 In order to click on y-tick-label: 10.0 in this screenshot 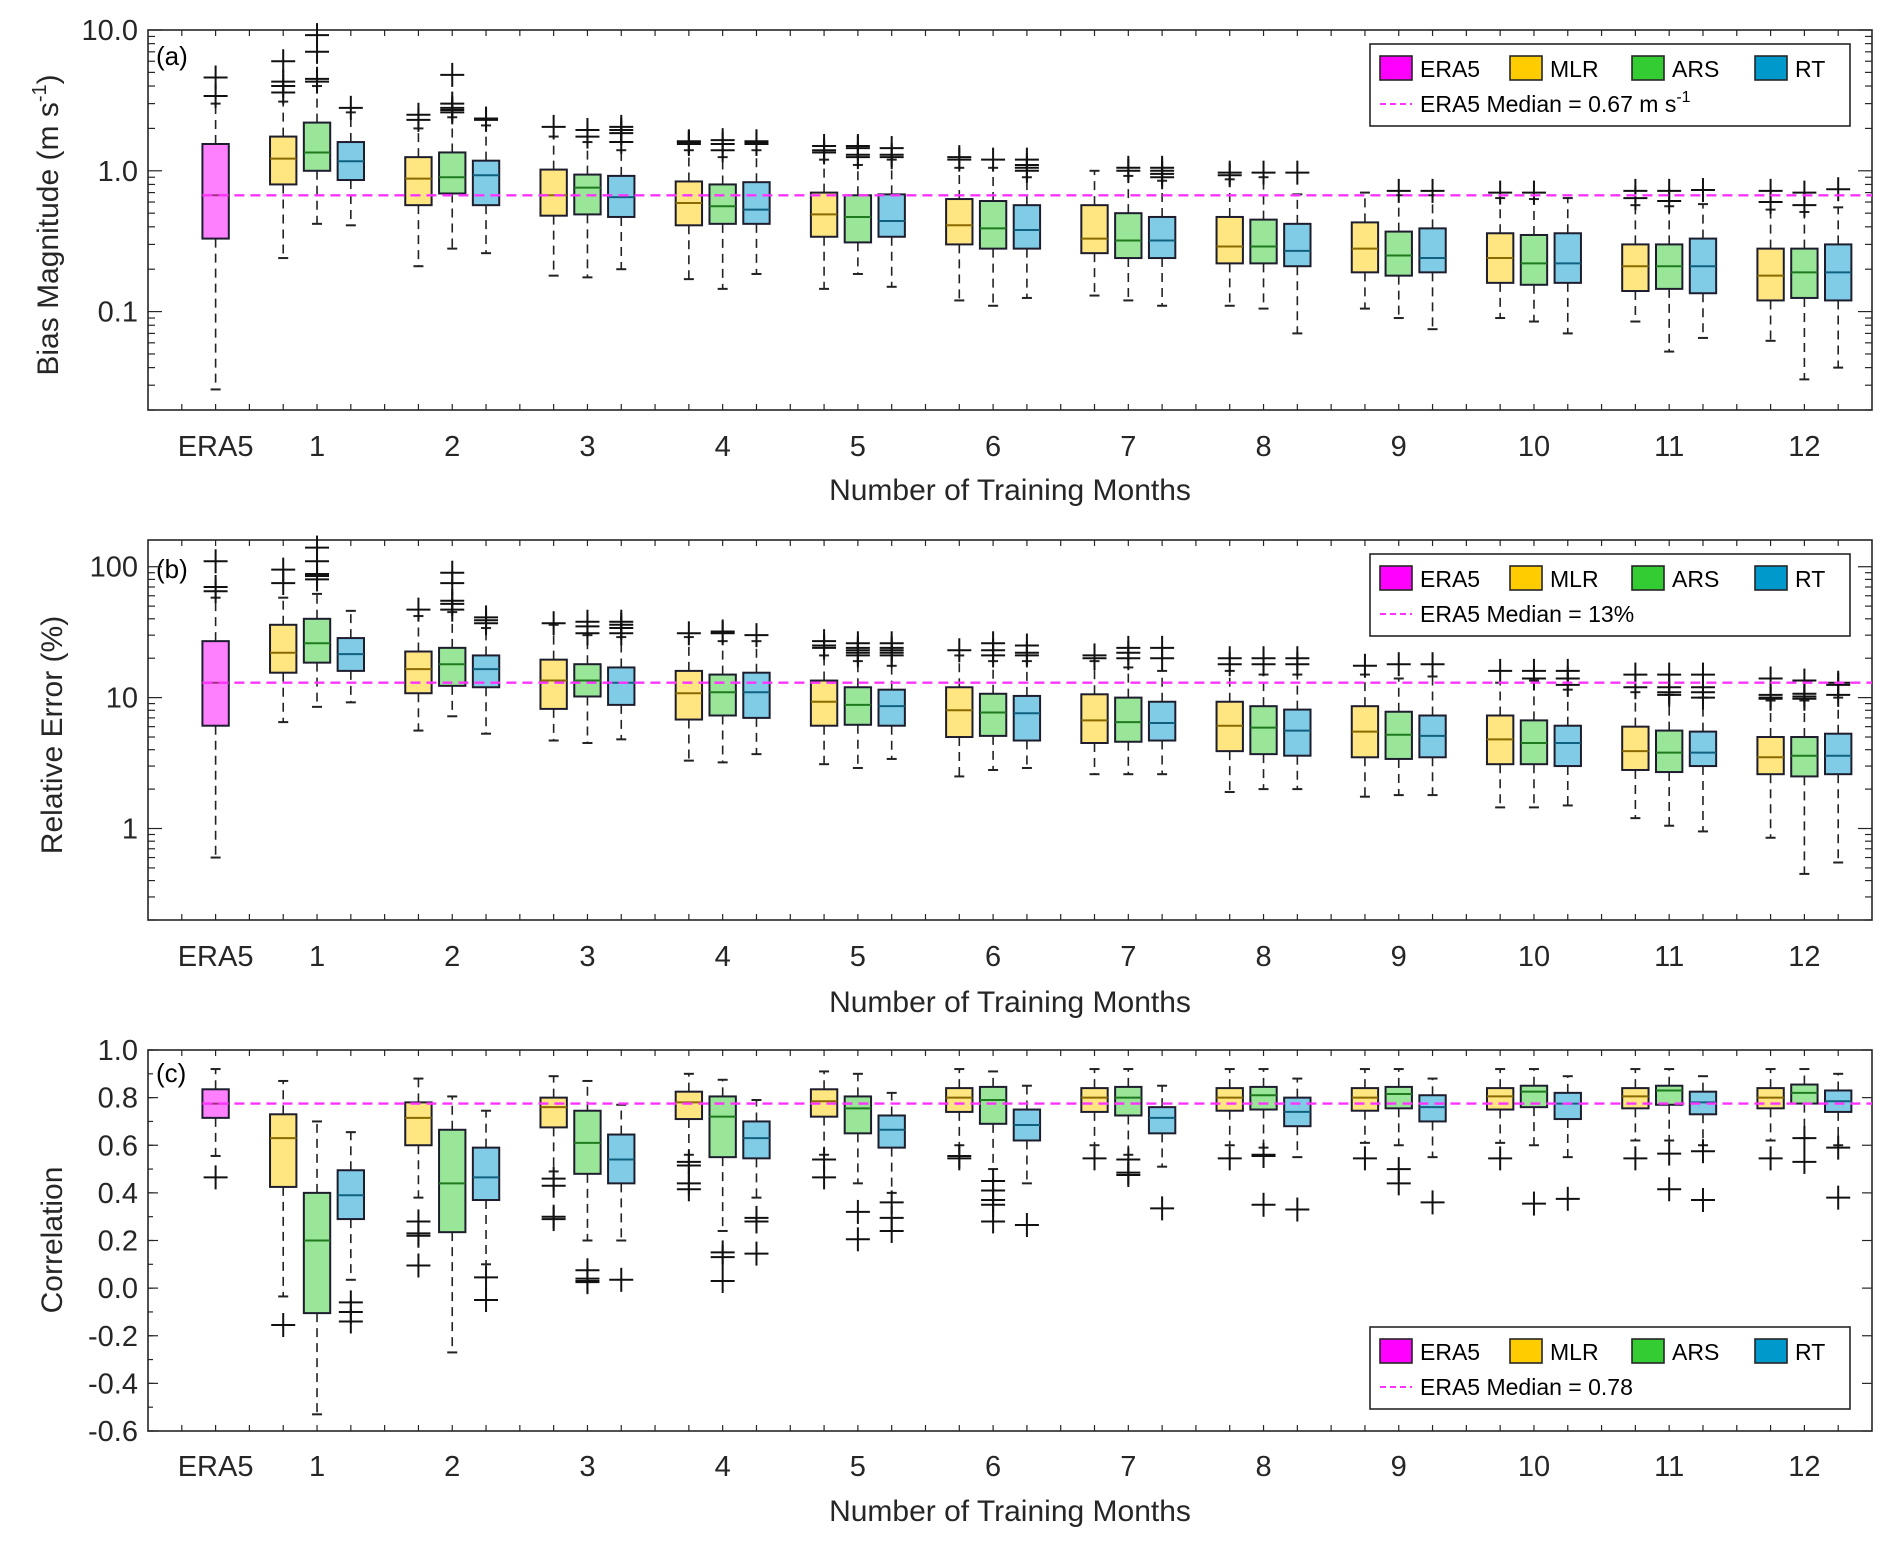, I will do `click(110, 31)`.